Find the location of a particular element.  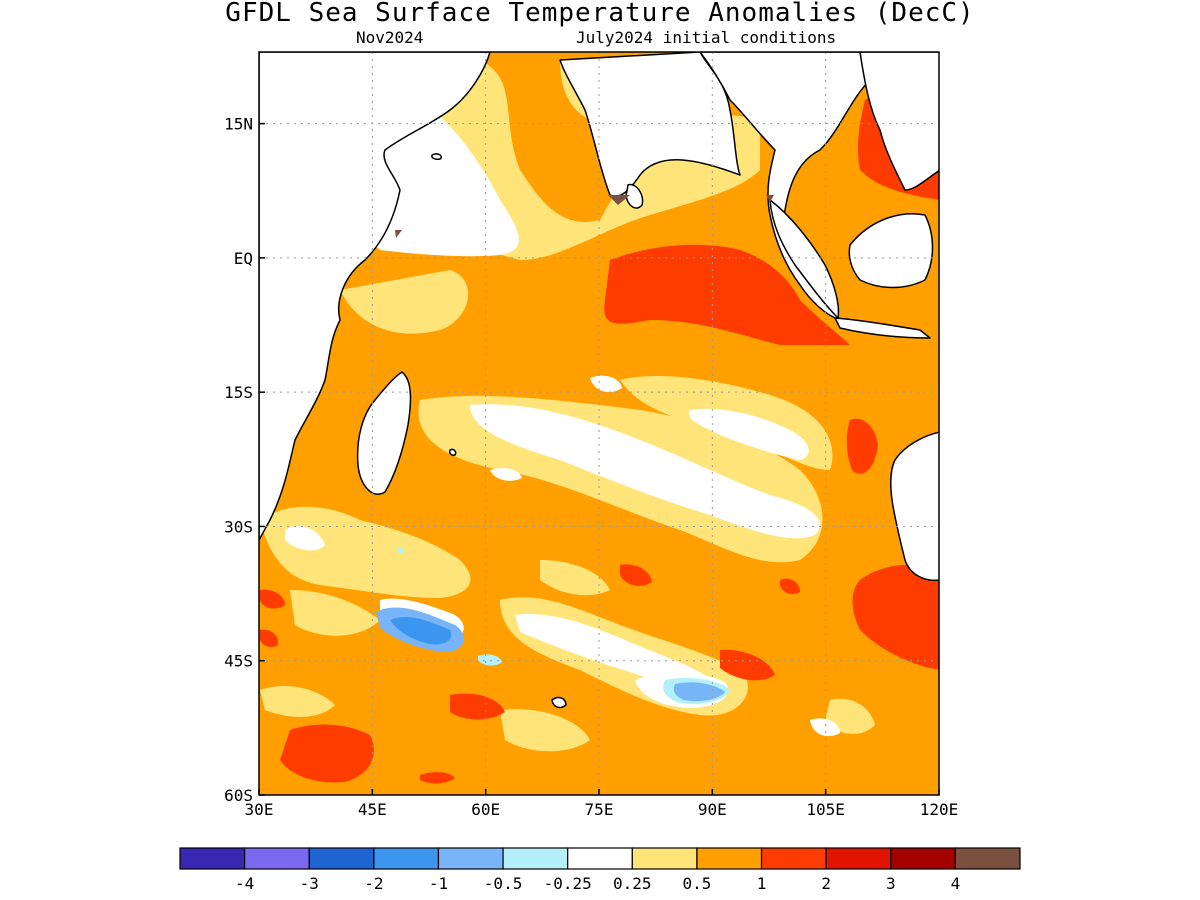

lat-tick-label: 45S is located at coordinates (238, 661).